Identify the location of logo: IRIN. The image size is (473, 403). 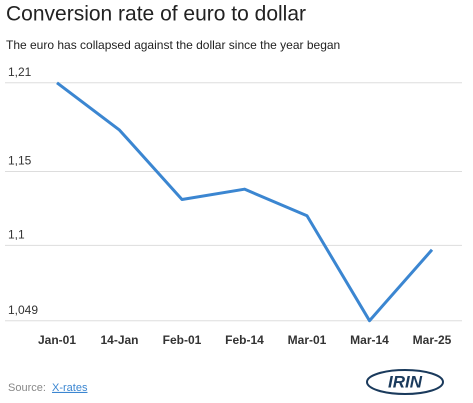
(405, 381).